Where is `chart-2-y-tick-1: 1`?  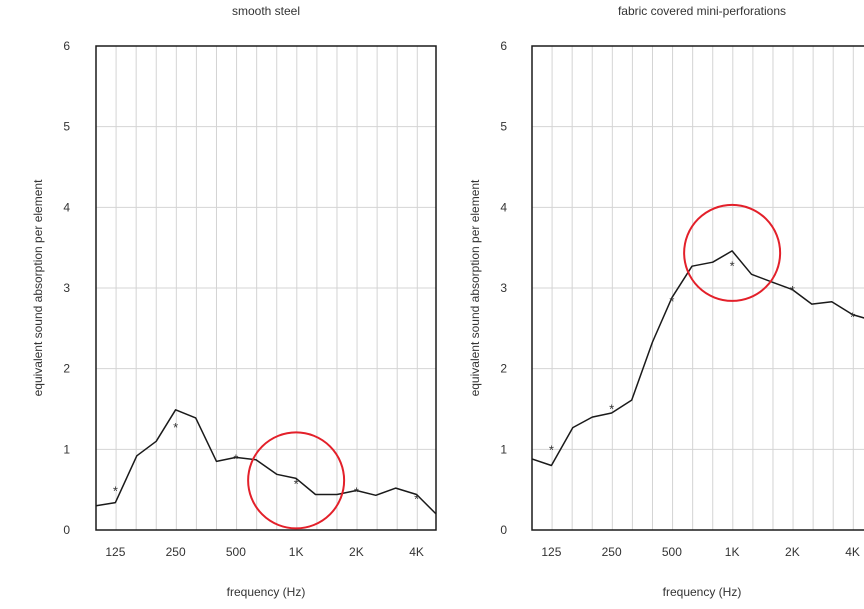 chart-2-y-tick-1: 1 is located at coordinates (503, 449).